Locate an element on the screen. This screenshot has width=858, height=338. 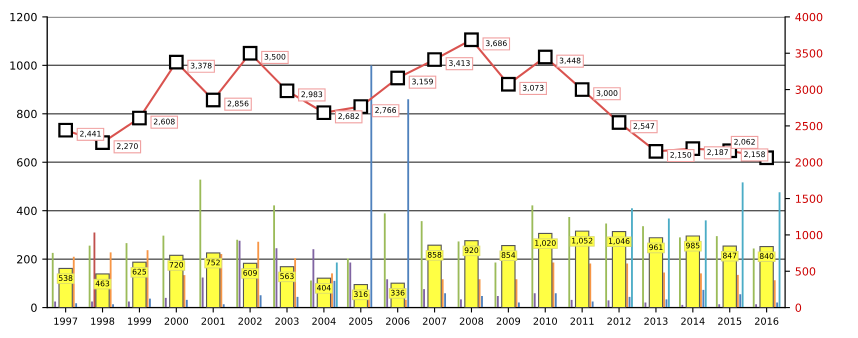
y-tick-label: 600 is located at coordinates (27, 162).